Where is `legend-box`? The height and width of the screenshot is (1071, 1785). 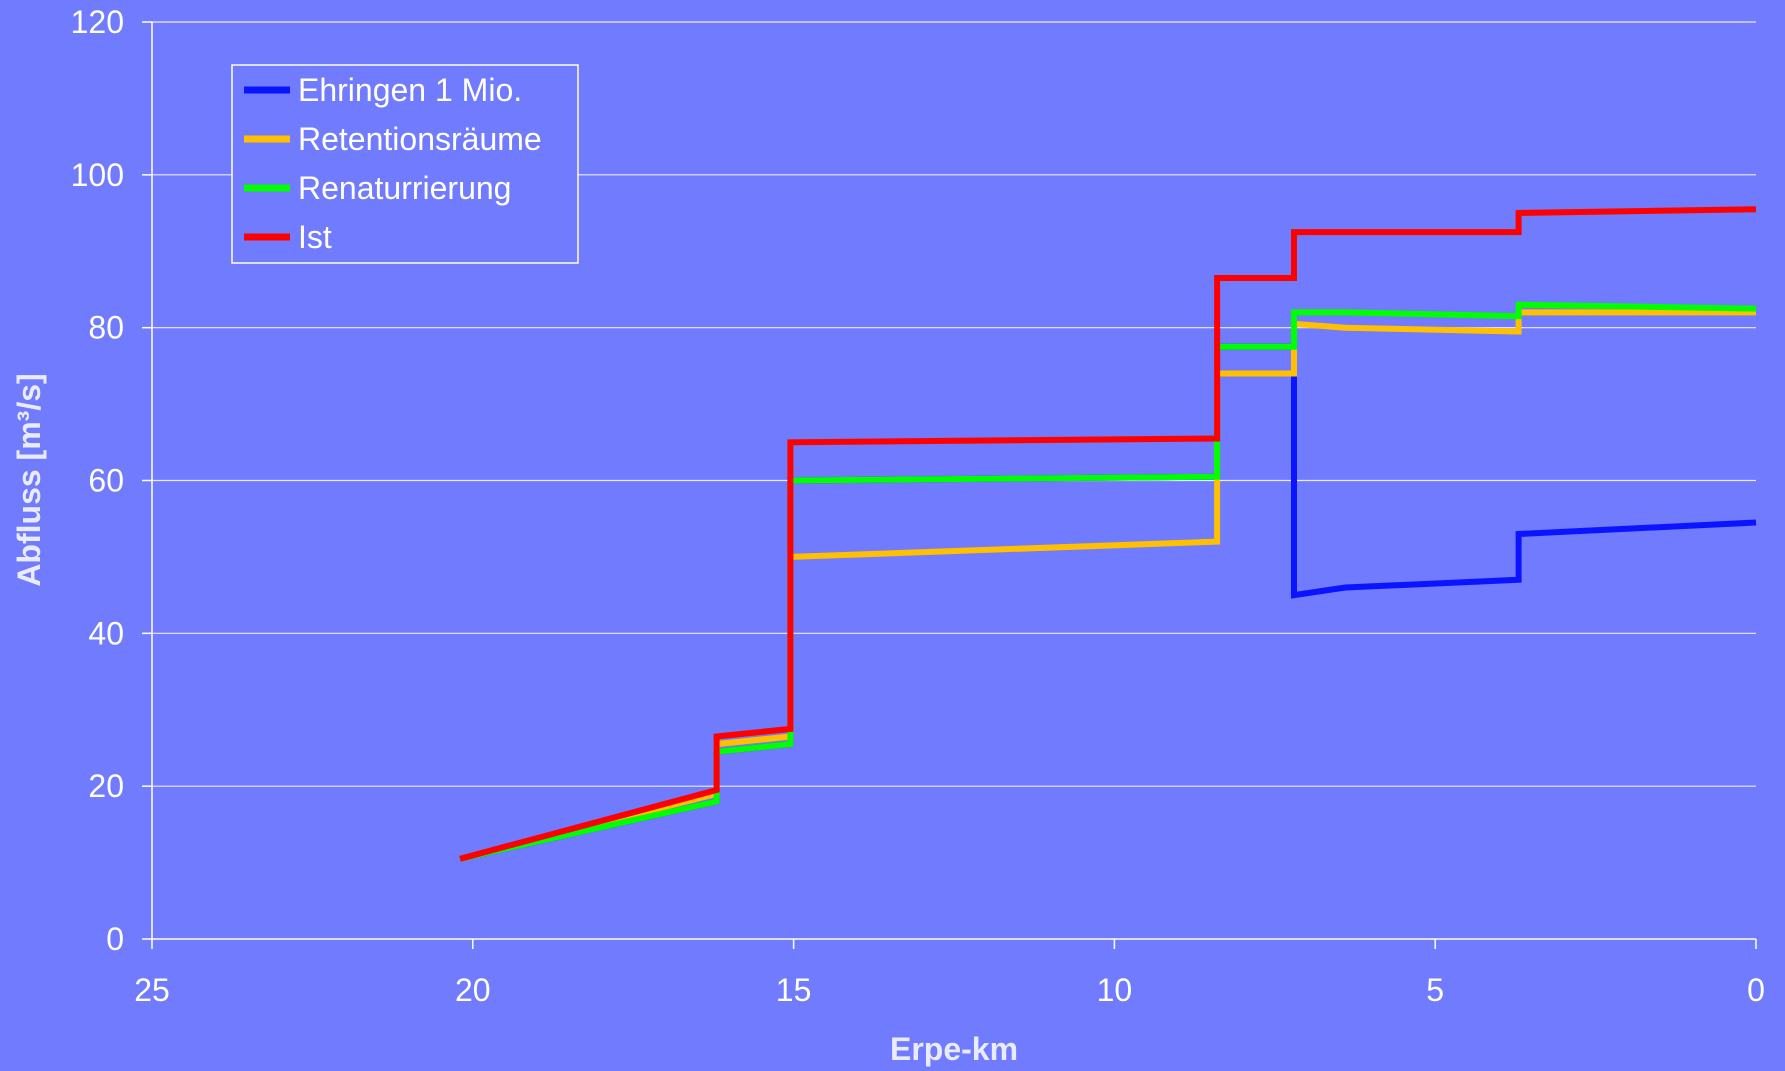
legend-box is located at coordinates (405, 164).